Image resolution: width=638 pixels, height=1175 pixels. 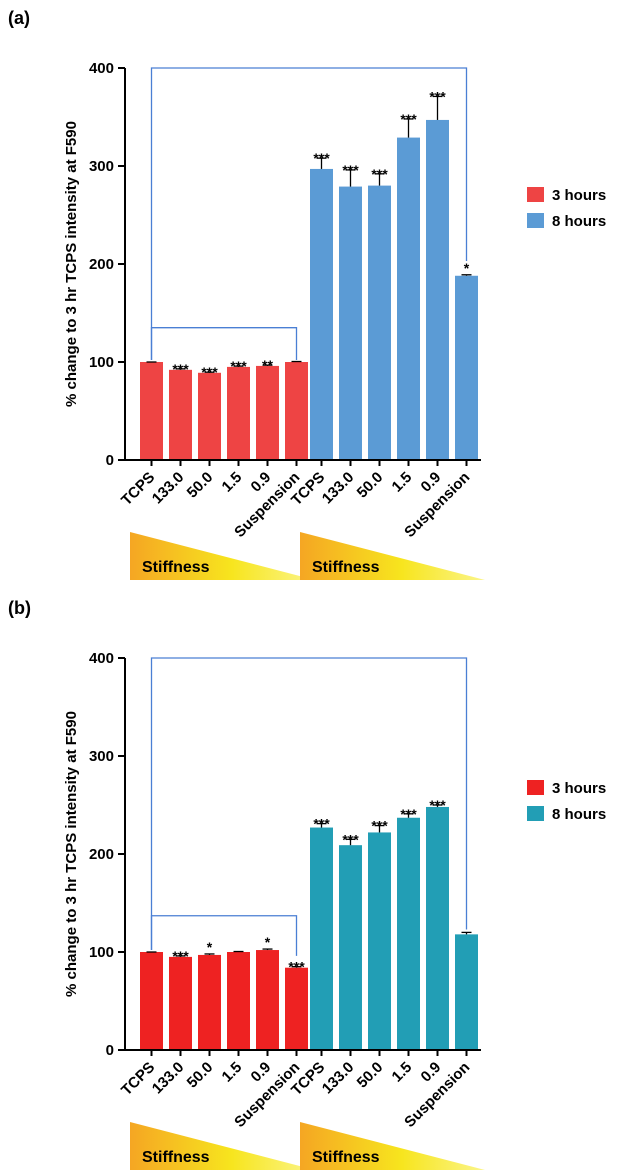 What do you see at coordinates (101, 854) in the screenshot?
I see `panel-b-y-tick-label: 200` at bounding box center [101, 854].